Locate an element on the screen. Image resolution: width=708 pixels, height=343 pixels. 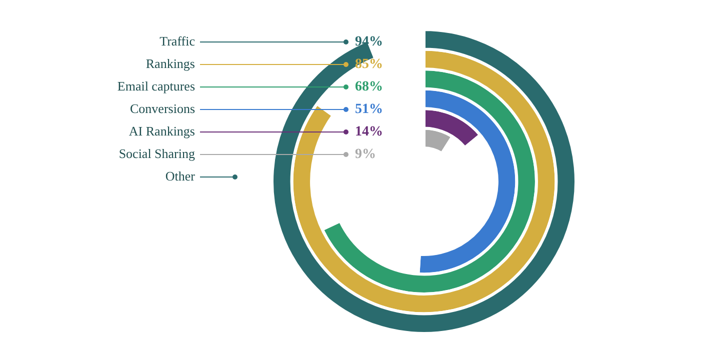
data-label: 51% is located at coordinates (369, 110).